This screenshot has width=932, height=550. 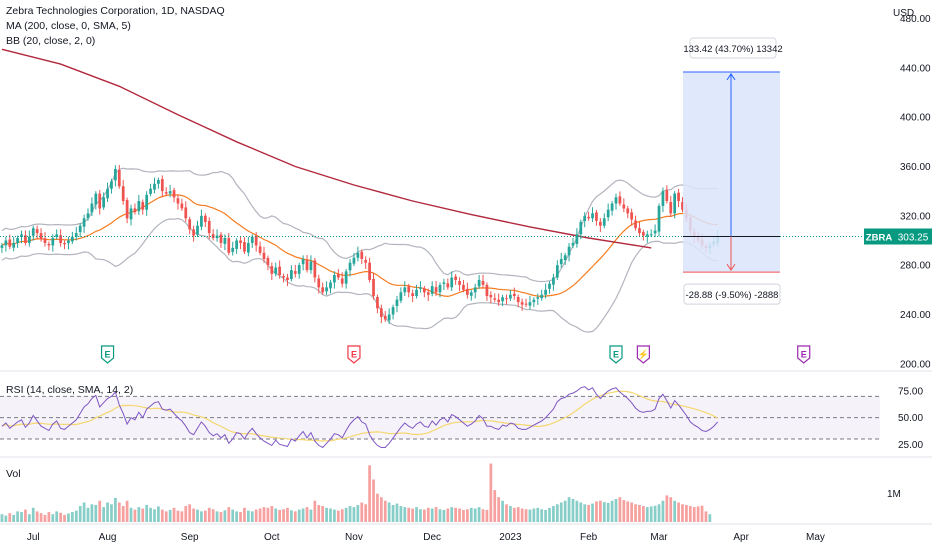 I want to click on x-axis-tick: Oct, so click(x=272, y=537).